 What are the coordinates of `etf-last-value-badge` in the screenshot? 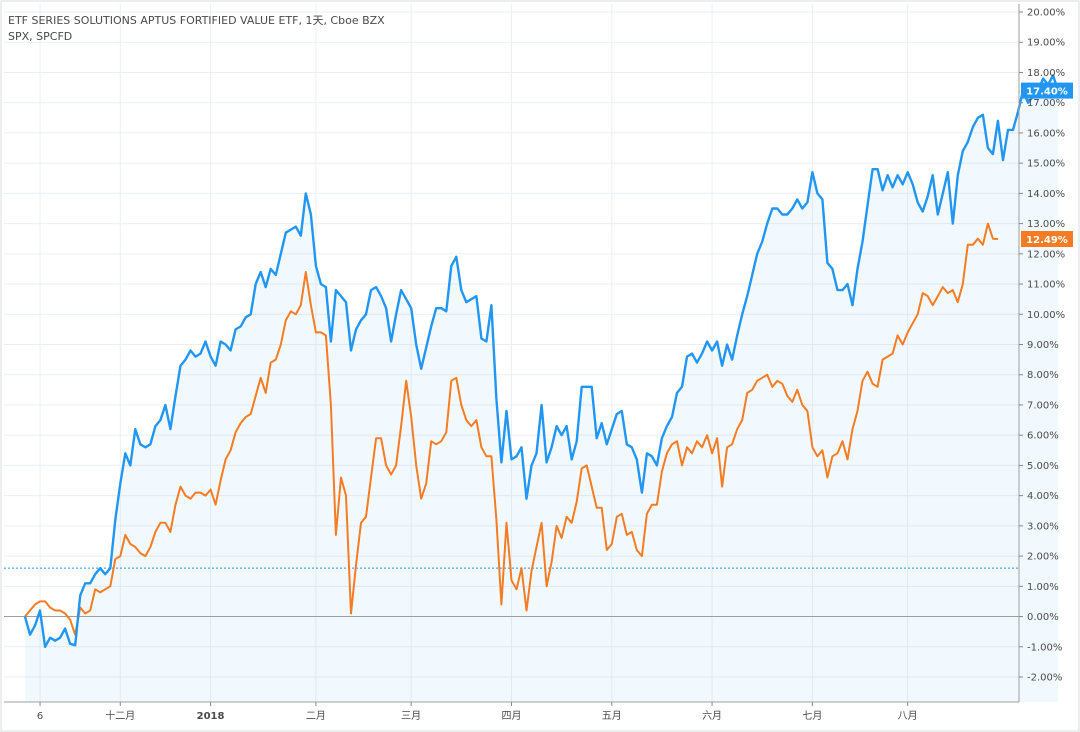 It's located at (1047, 90).